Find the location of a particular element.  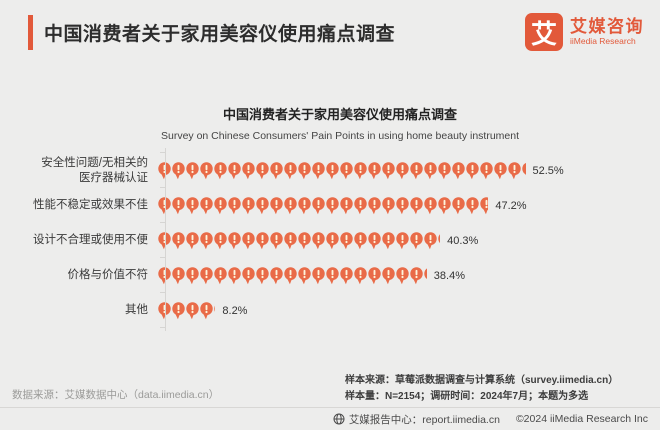

chart-row: 价格与价值不符 38.4% is located at coordinates (297, 275).